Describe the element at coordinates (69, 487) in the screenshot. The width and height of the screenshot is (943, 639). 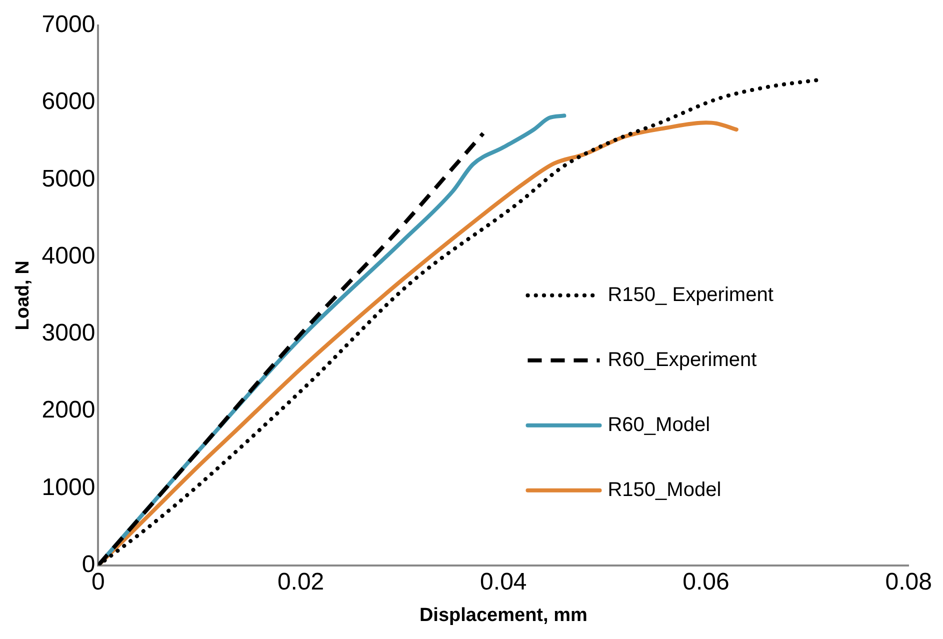
I see `y-tick-label: 1000` at that location.